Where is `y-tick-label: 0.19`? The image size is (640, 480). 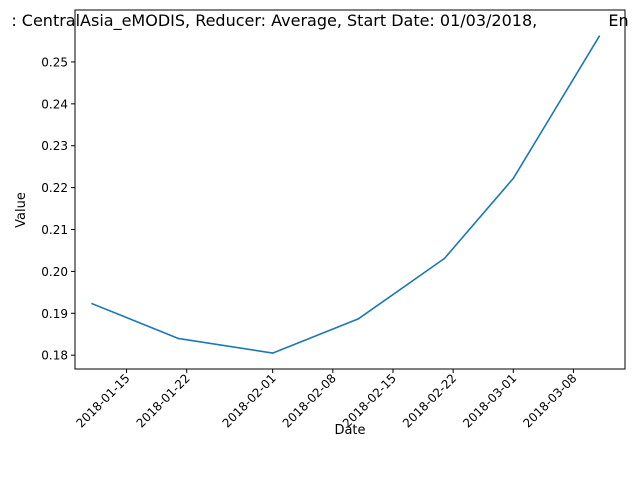 y-tick-label: 0.19 is located at coordinates (54, 314).